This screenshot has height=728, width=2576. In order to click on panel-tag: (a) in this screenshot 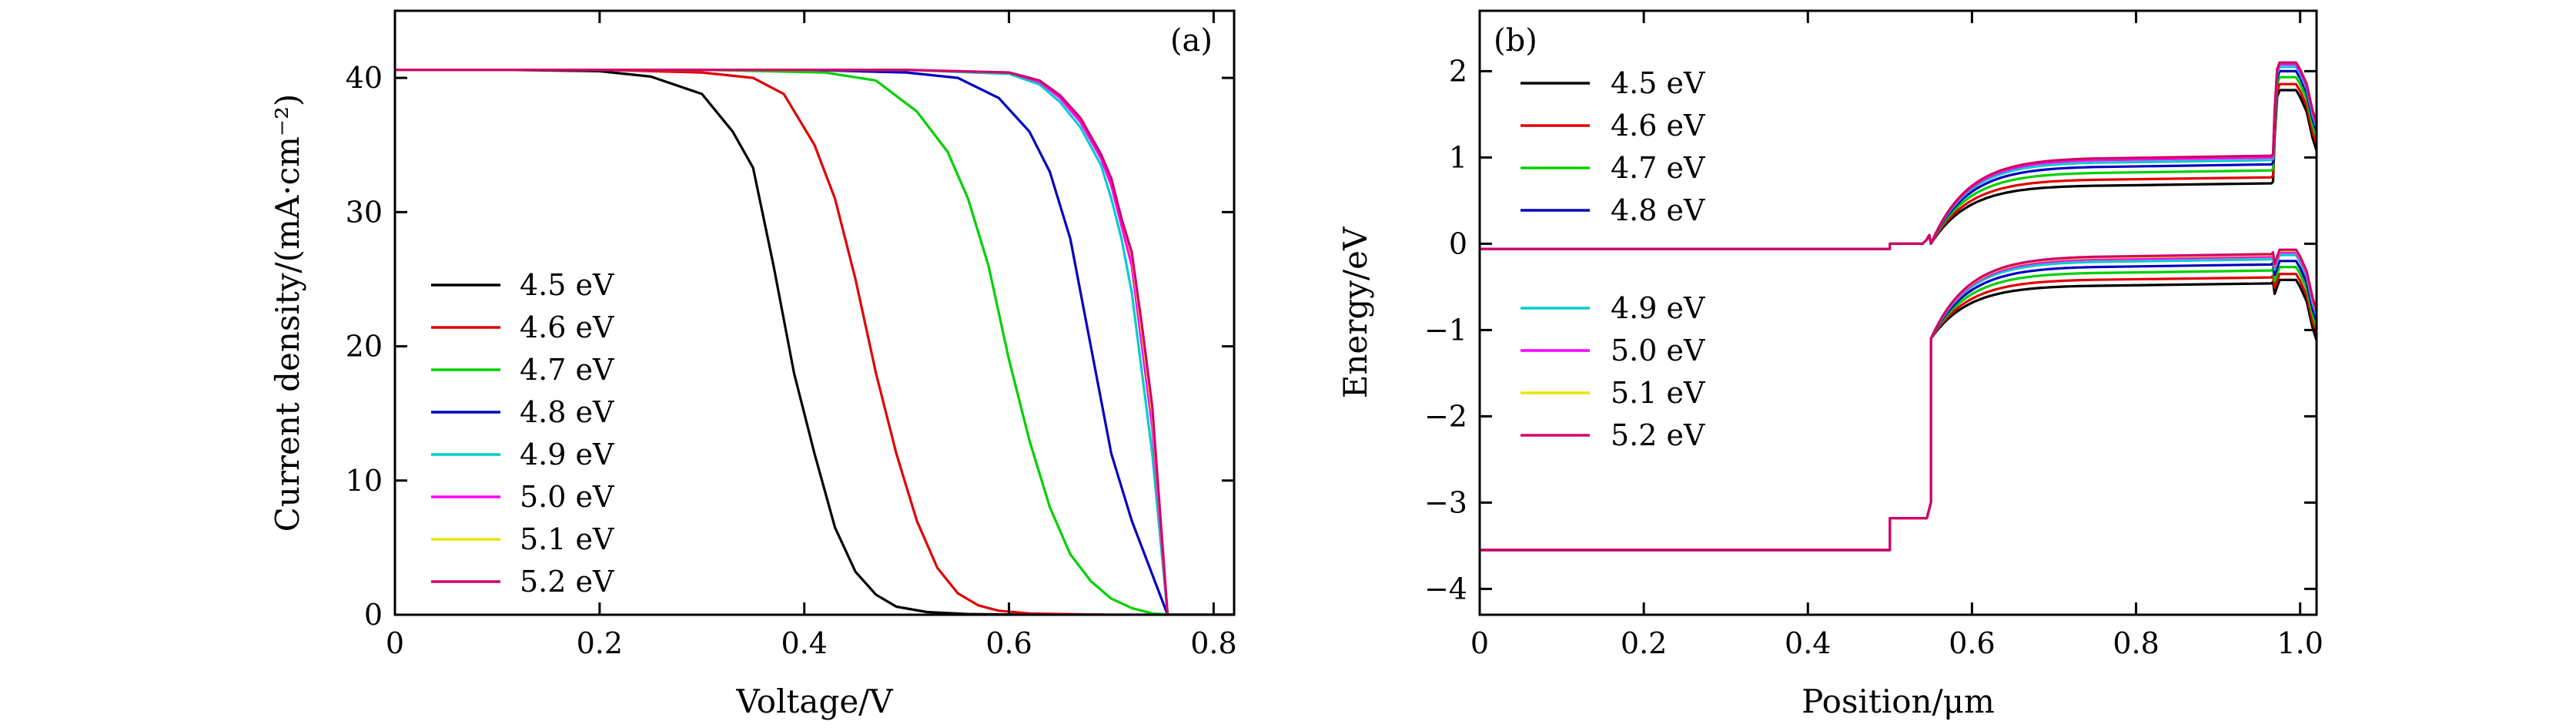, I will do `click(1192, 41)`.